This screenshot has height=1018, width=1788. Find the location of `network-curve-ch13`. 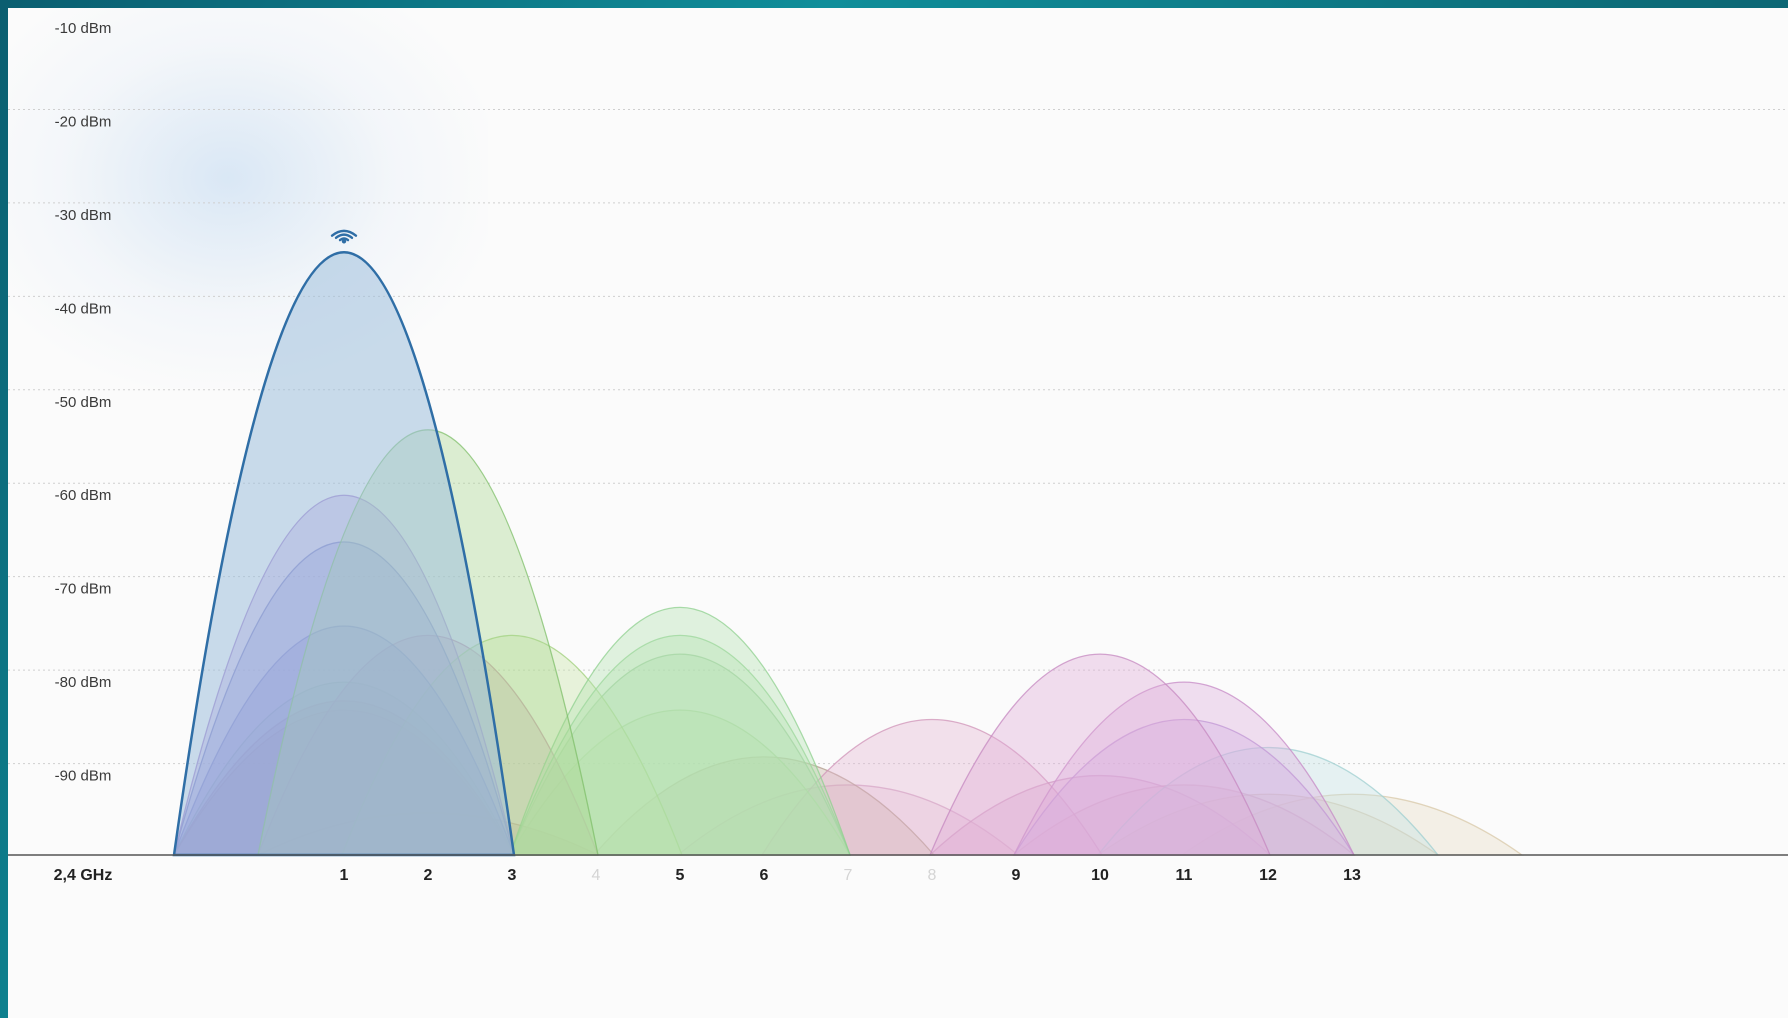

network-curve-ch13 is located at coordinates (1352, 824).